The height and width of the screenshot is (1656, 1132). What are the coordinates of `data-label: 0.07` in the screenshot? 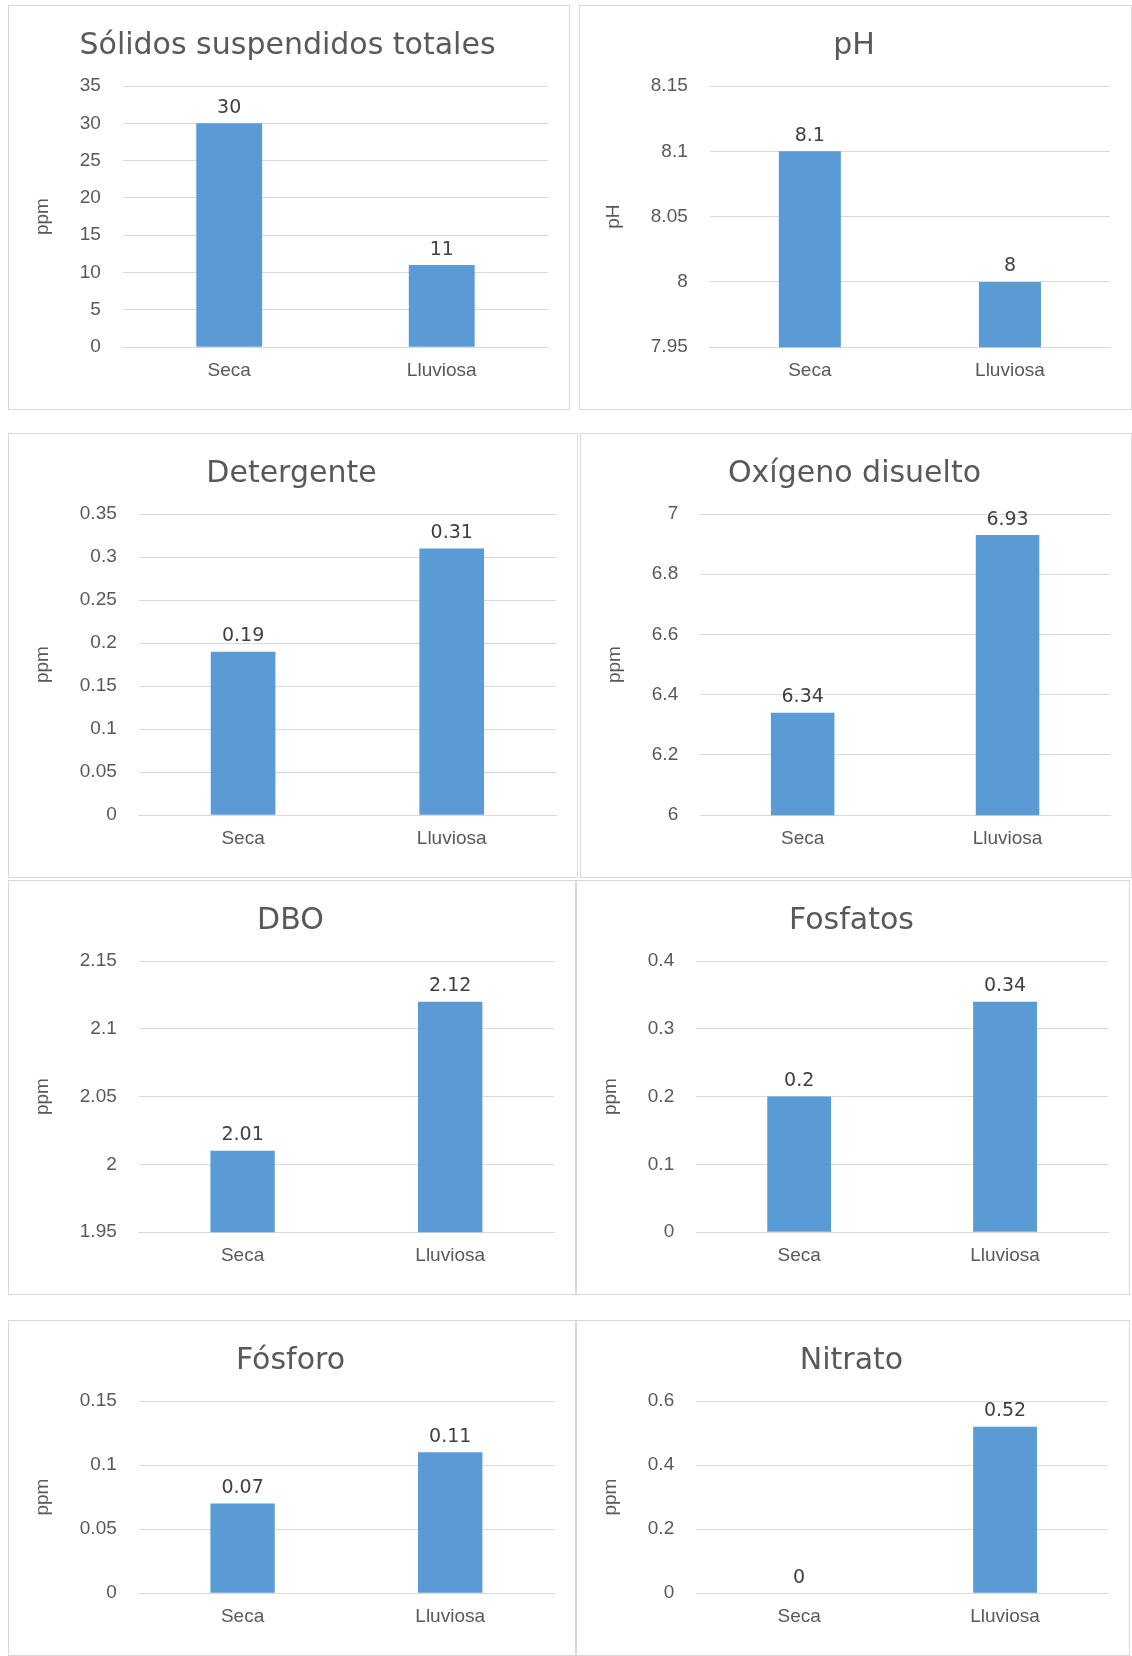 It's located at (242, 1485).